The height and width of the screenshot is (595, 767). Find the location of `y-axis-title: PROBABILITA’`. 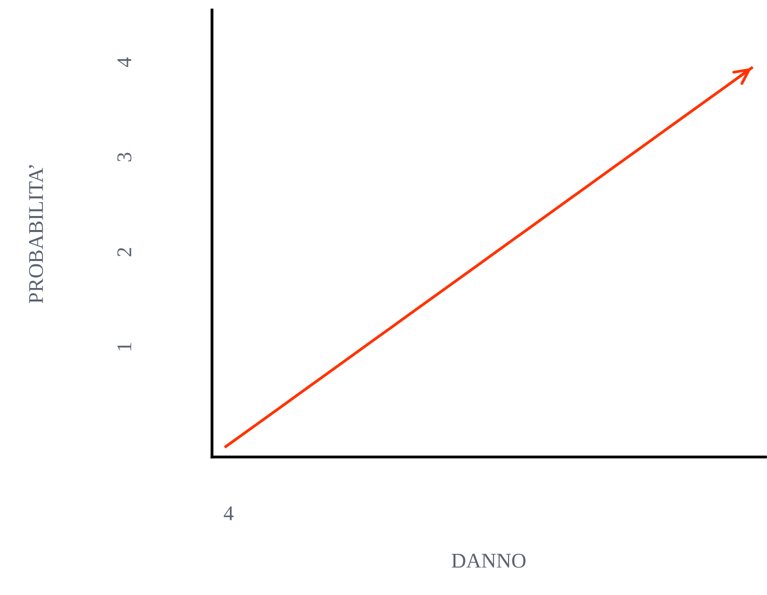

y-axis-title: PROBABILITA’ is located at coordinates (36, 234).